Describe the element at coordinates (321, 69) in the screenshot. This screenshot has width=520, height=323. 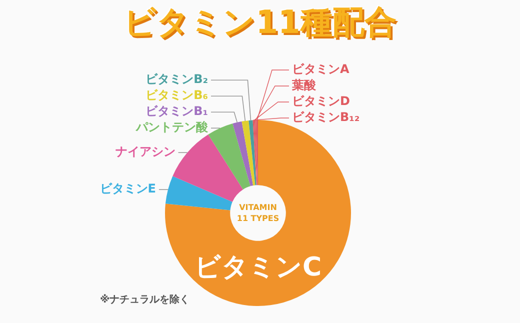
I see `slice-label: ビタミンA` at that location.